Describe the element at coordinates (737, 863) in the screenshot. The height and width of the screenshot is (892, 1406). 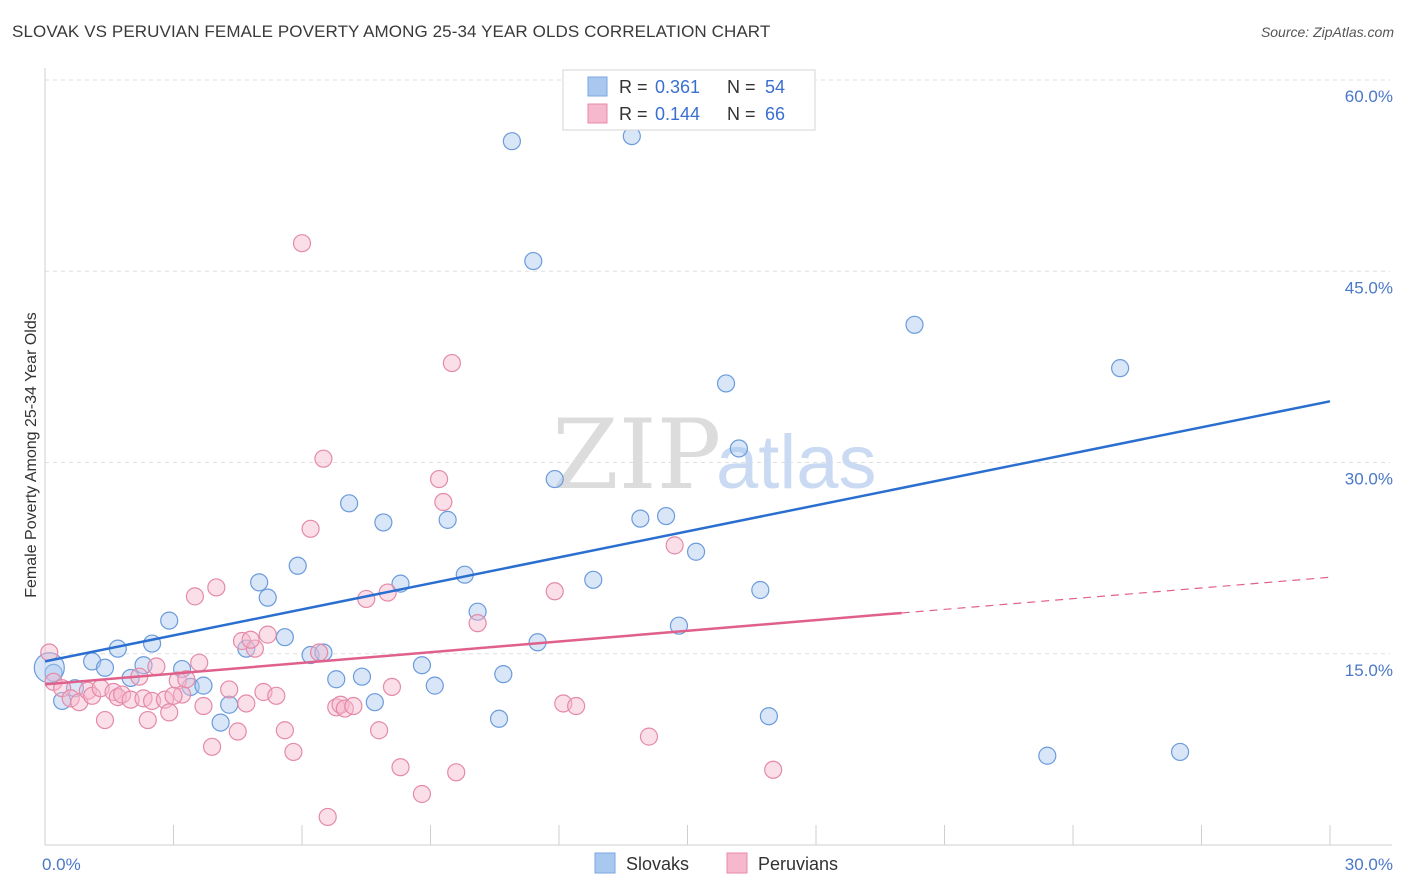
I see `bottom-legend-swatch-peruvians` at that location.